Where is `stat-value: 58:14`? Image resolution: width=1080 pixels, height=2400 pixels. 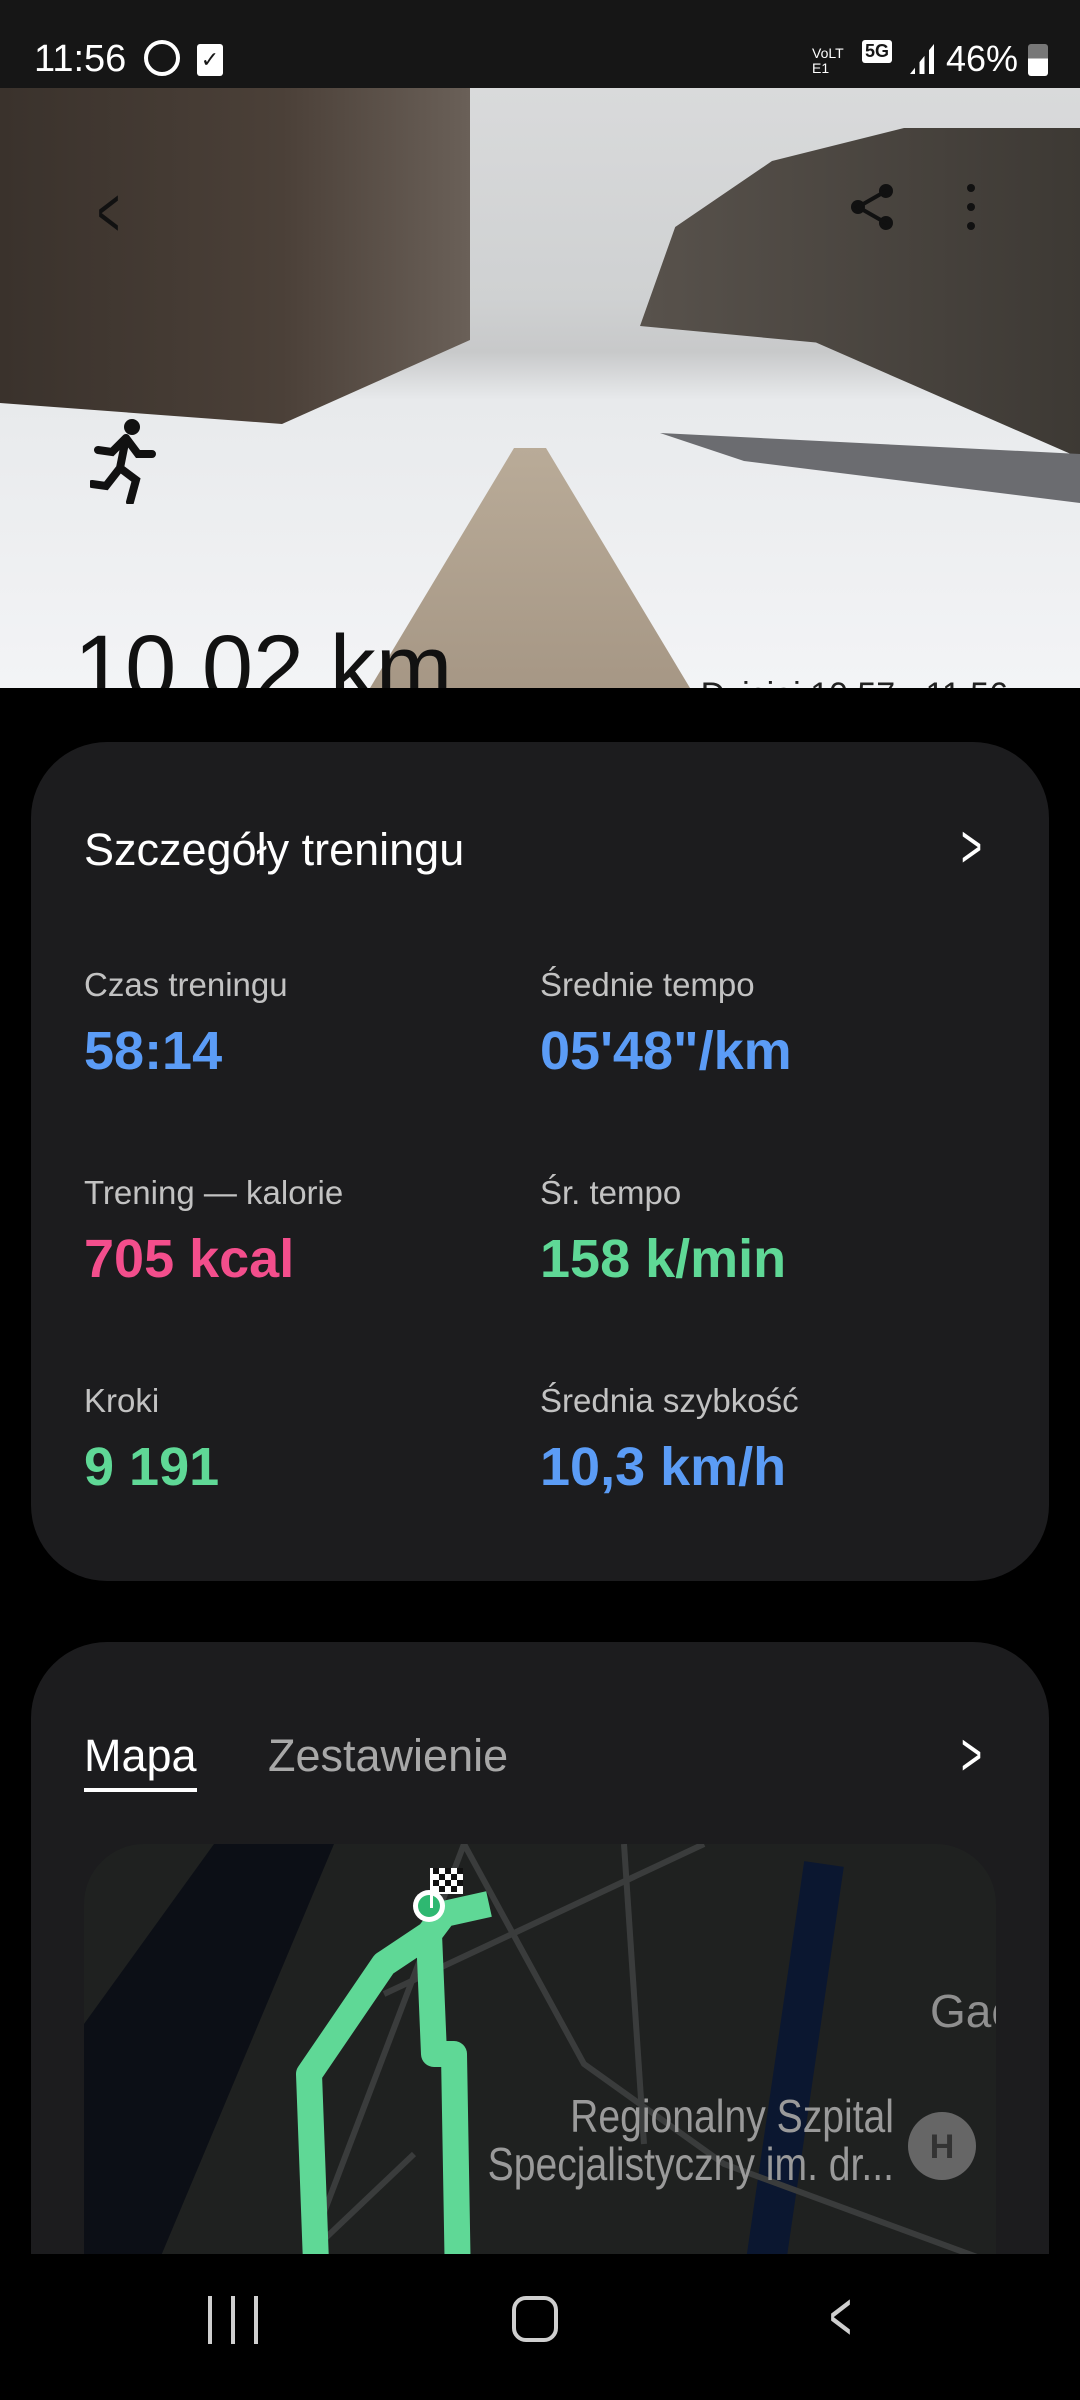 stat-value: 58:14 is located at coordinates (153, 1051).